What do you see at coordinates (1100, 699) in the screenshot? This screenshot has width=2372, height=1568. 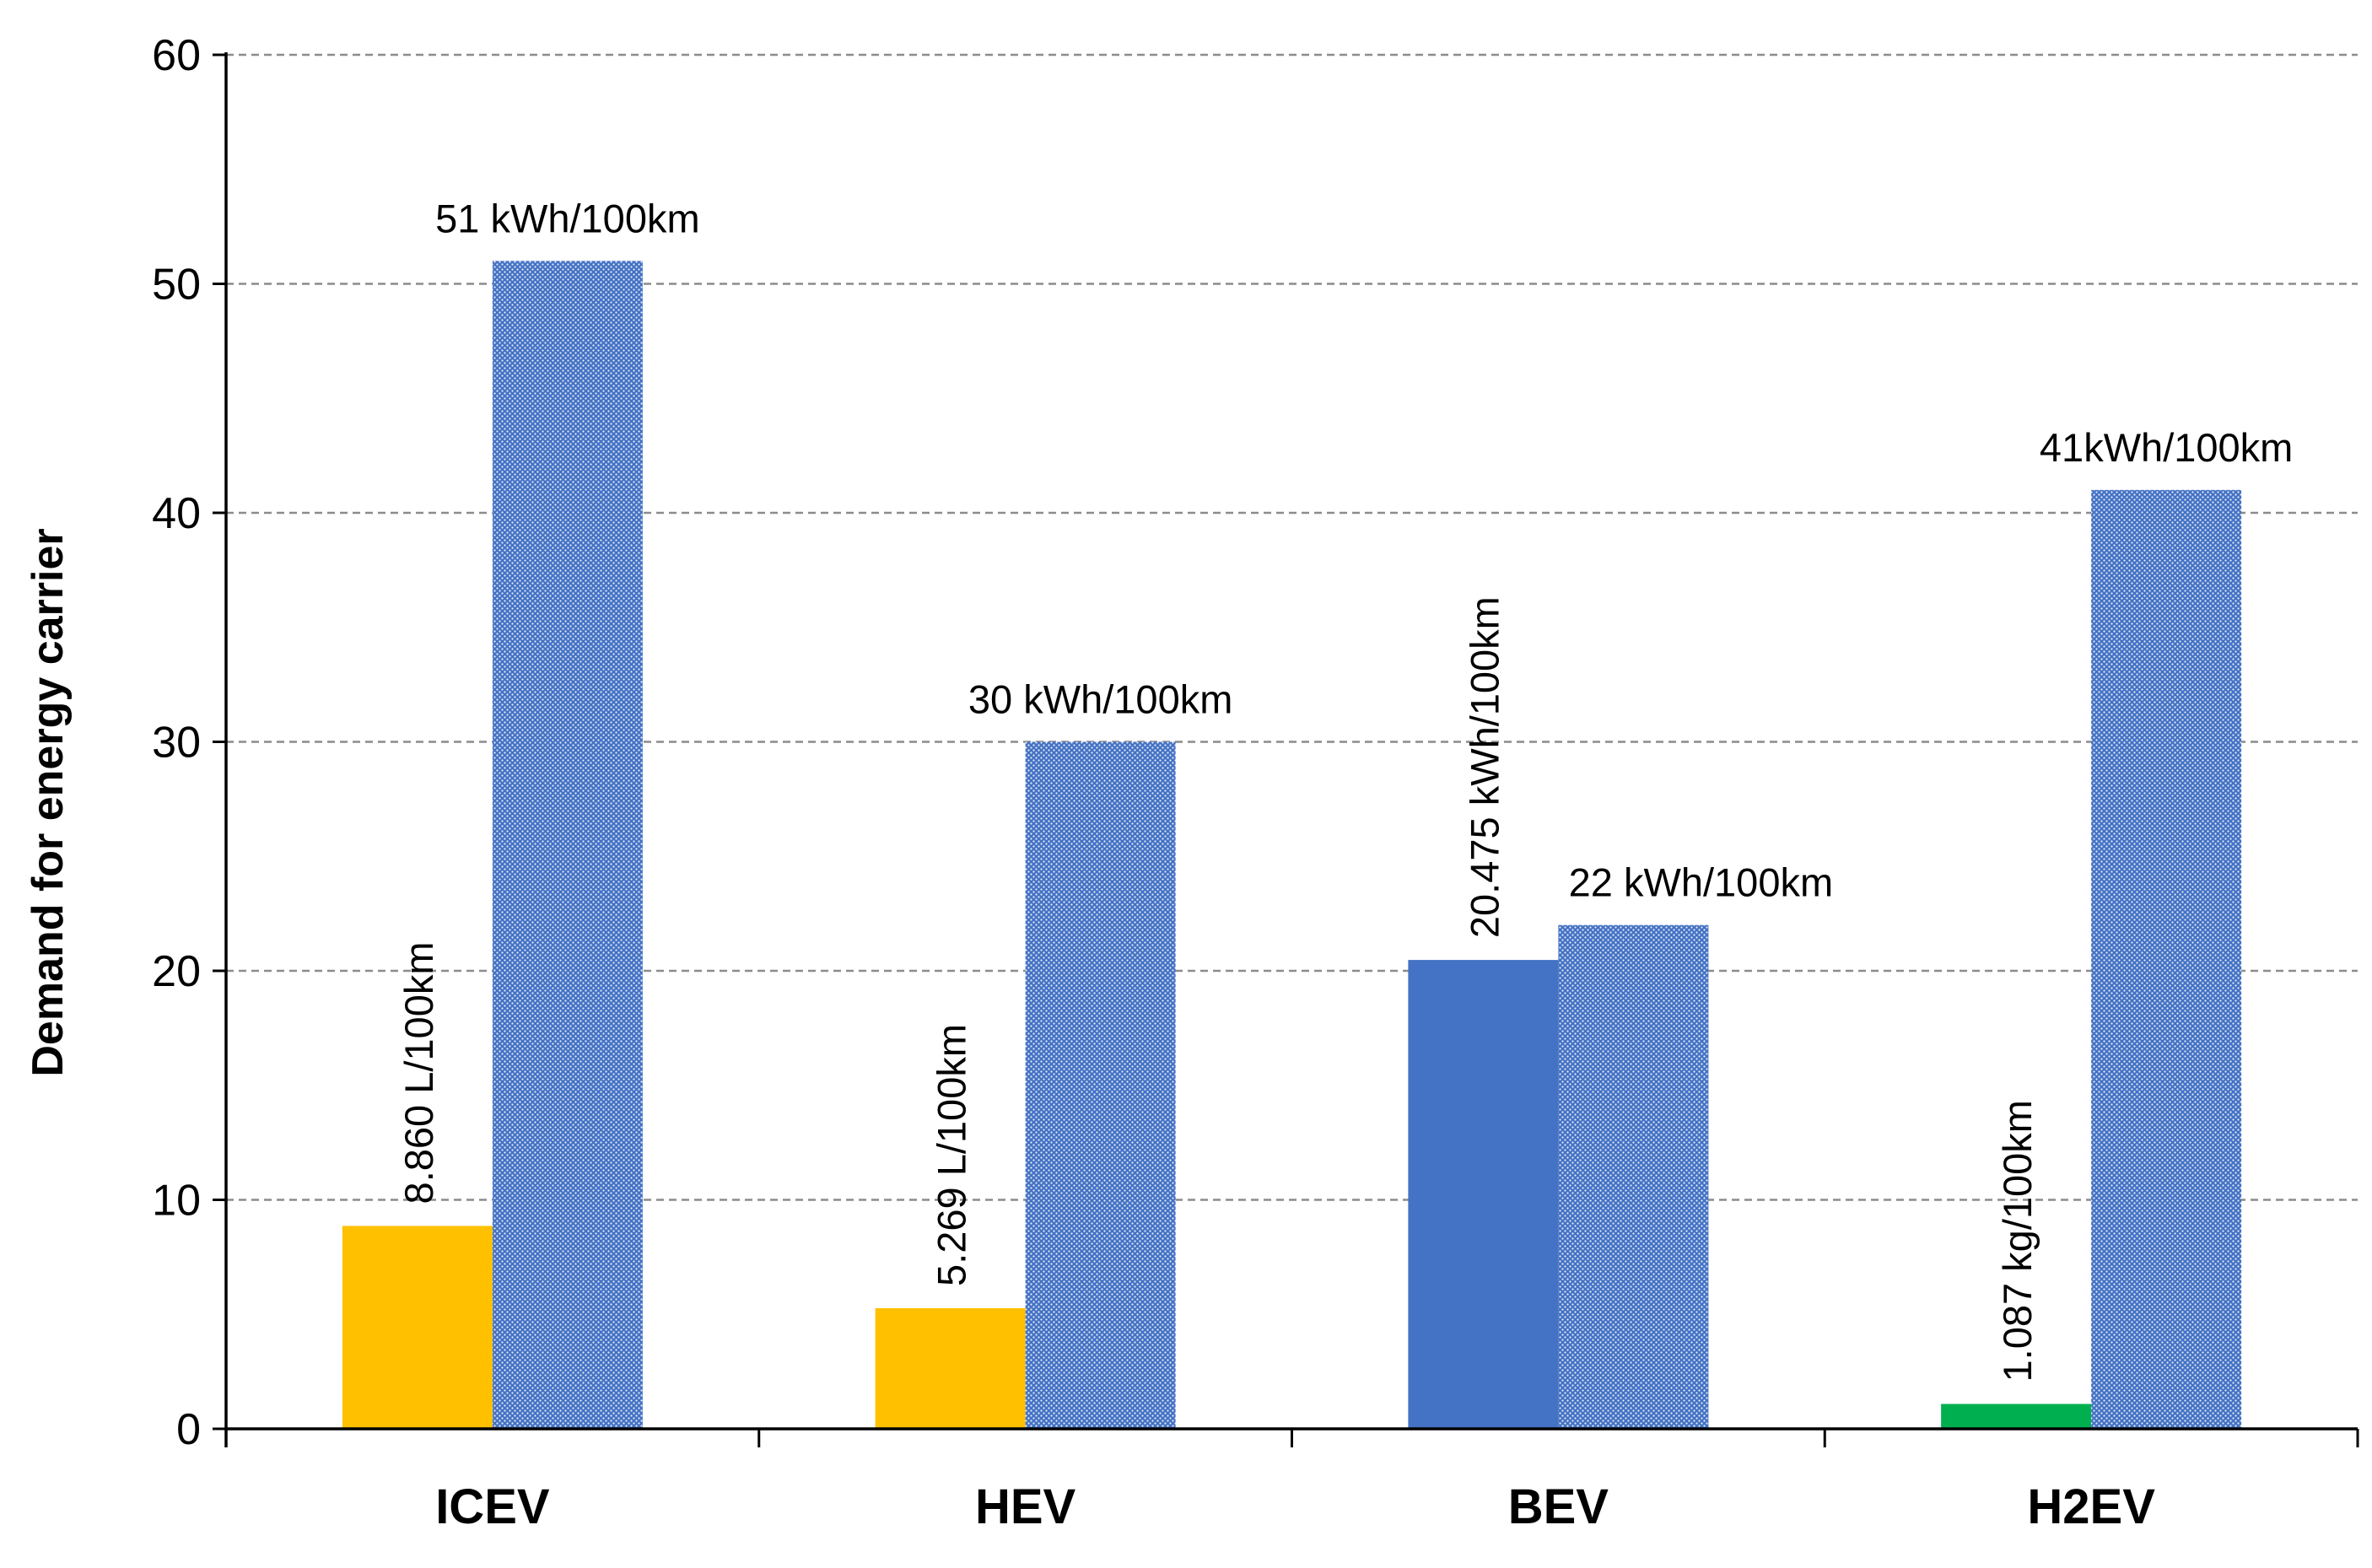 I see `data-label-hev-energy: 30 kWh/100km` at bounding box center [1100, 699].